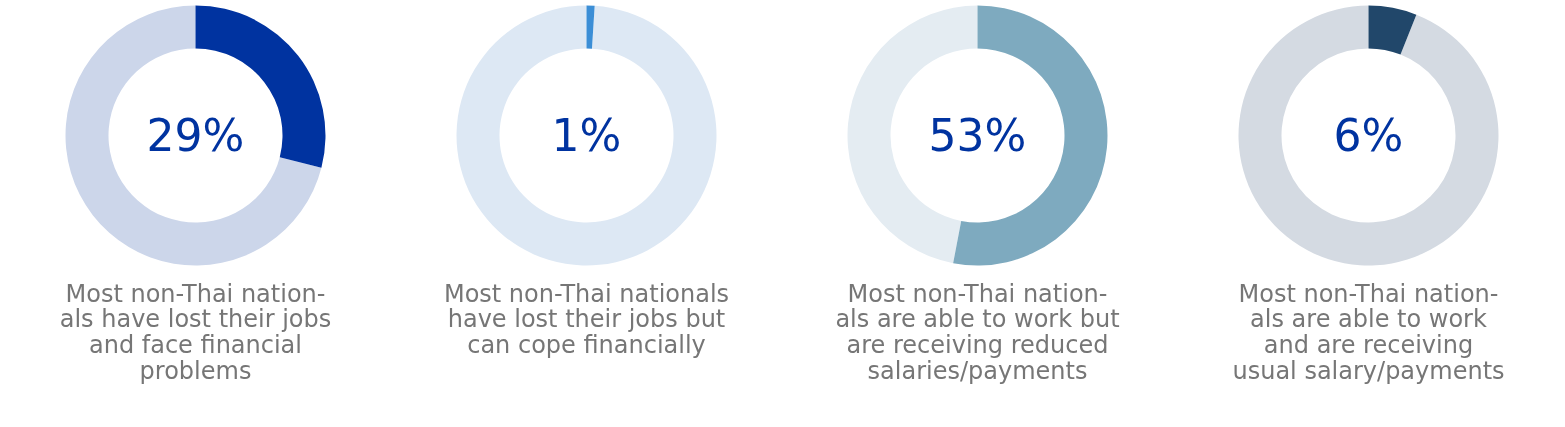 Image resolution: width=1565 pixels, height=427 pixels. I want to click on text: 29%, so click(195, 135).